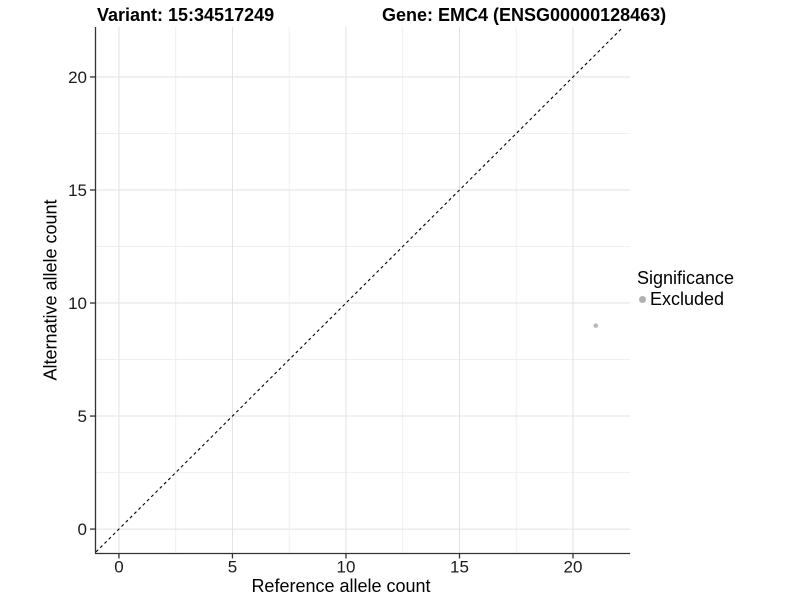 The image size is (800, 600). Describe the element at coordinates (77, 77) in the screenshot. I see `y-tick-label: 20` at that location.